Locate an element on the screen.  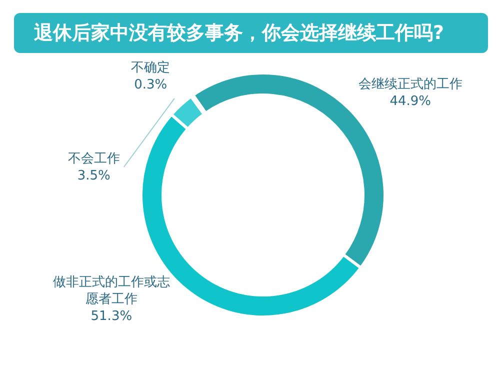
slice-label: 做非正式的工作或志愿者工作 is located at coordinates (111, 290).